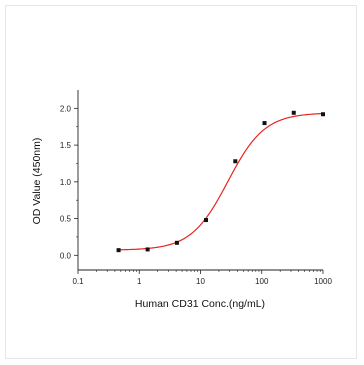 This screenshot has width=364, height=365. What do you see at coordinates (66, 255) in the screenshot?
I see `y-tick-label: 0.0` at bounding box center [66, 255].